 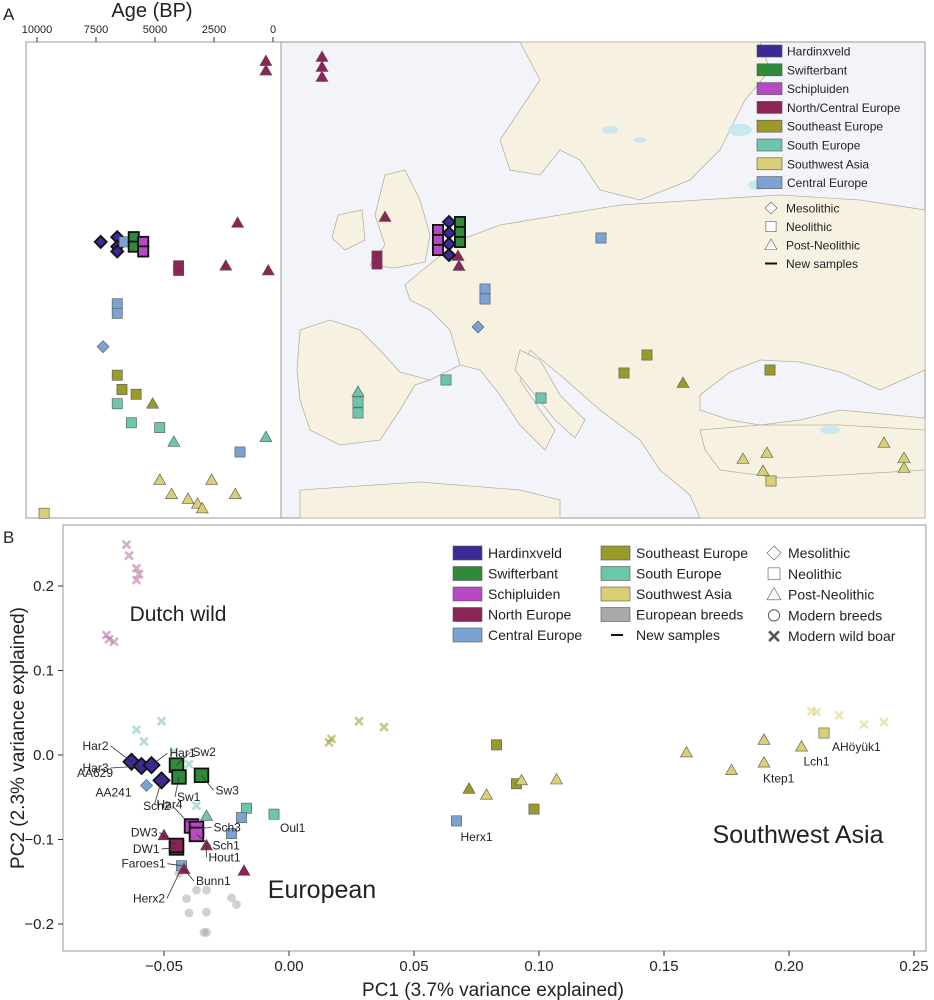 What do you see at coordinates (809, 227) in the screenshot?
I see `legend-period-neolithic: Neolithic` at bounding box center [809, 227].